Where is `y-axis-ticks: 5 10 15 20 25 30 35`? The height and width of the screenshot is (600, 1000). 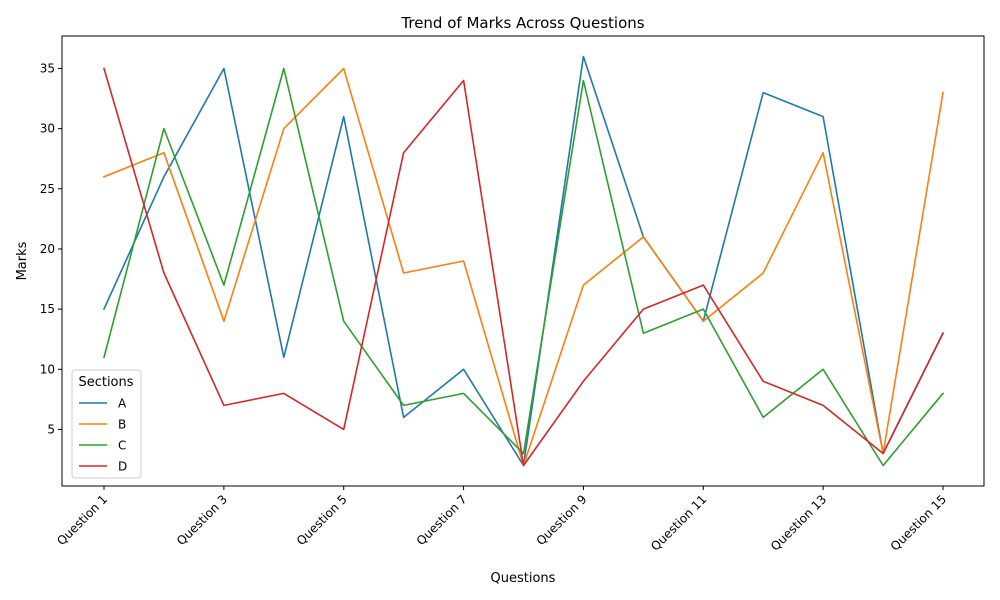 y-axis-ticks: 5 10 15 20 25 30 35 is located at coordinates (51, 248).